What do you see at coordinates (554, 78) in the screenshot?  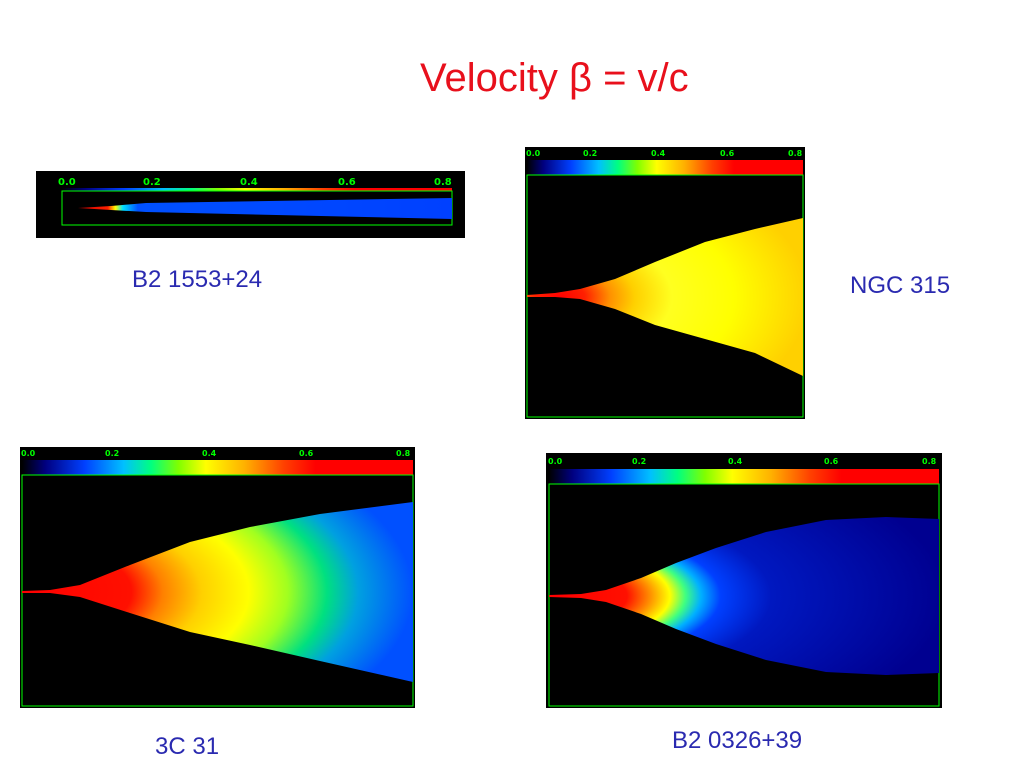 I see `slide-title: Velocity β = v/c` at bounding box center [554, 78].